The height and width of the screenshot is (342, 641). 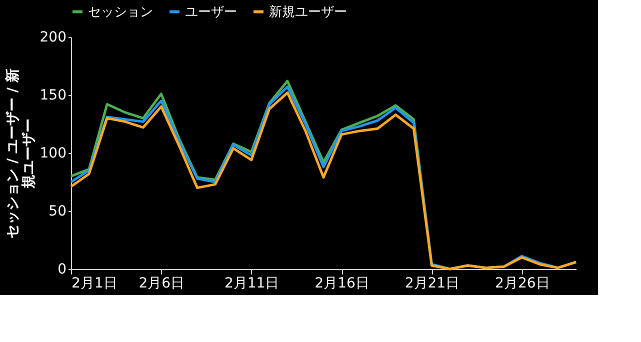 What do you see at coordinates (342, 284) in the screenshot?
I see `x-tick-label: 2月16日` at bounding box center [342, 284].